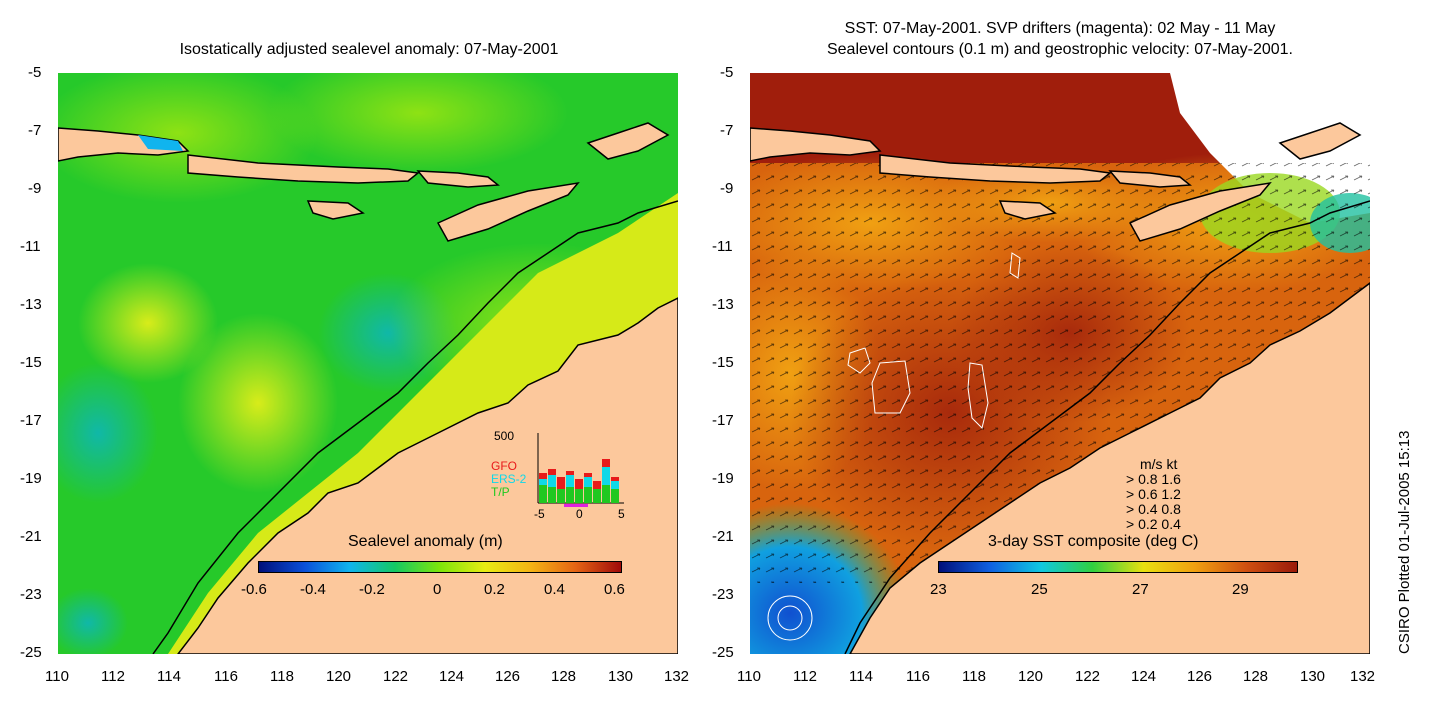  Describe the element at coordinates (437, 589) in the screenshot. I see `left-cbar-tick: 0` at that location.